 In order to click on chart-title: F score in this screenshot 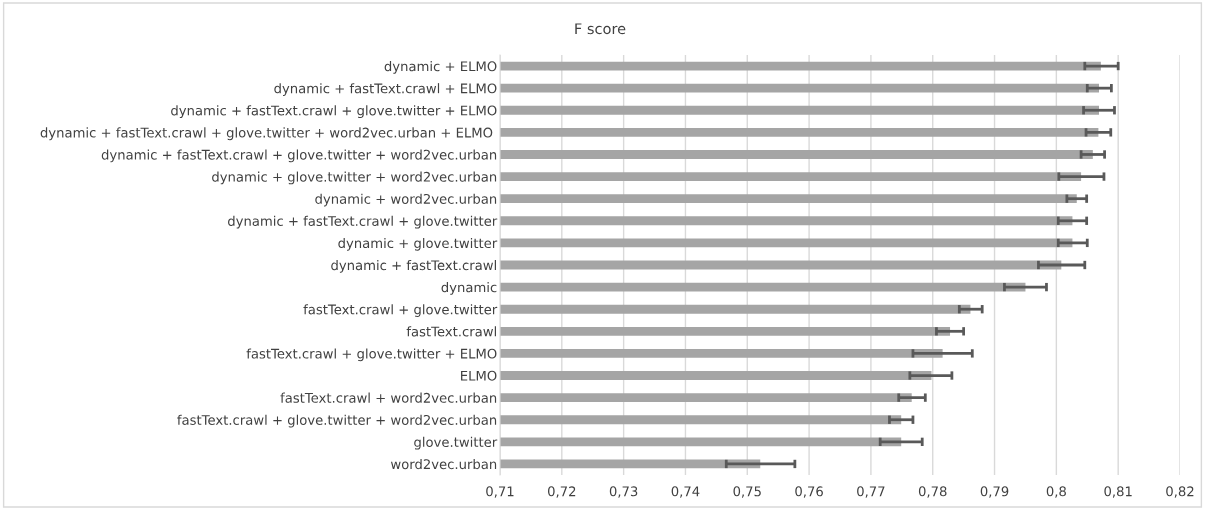, I will do `click(600, 29)`.